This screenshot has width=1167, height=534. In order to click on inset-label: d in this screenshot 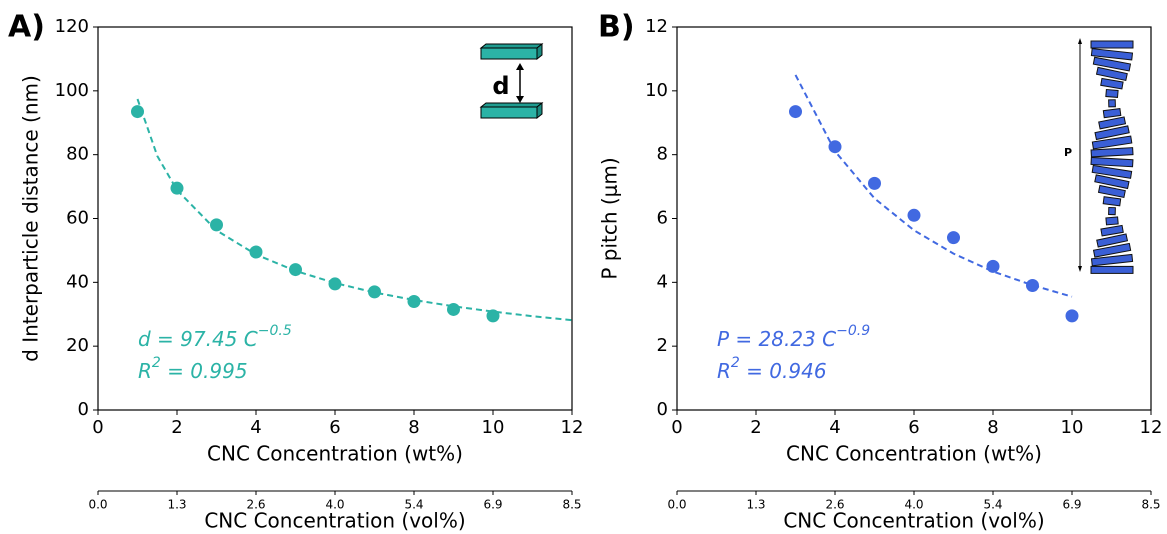, I will do `click(500, 86)`.